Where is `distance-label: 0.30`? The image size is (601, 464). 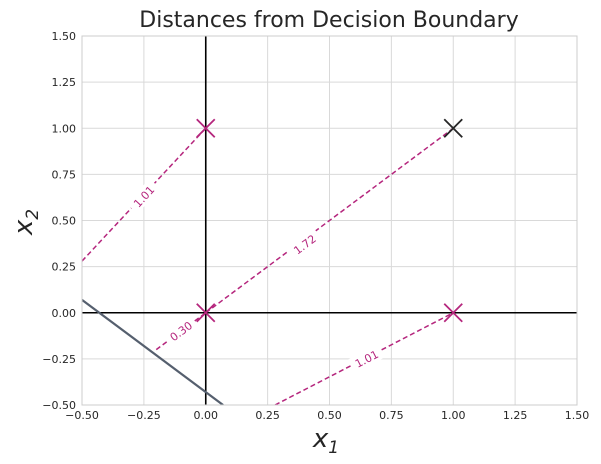
distance-label: 0.30 is located at coordinates (180, 330).